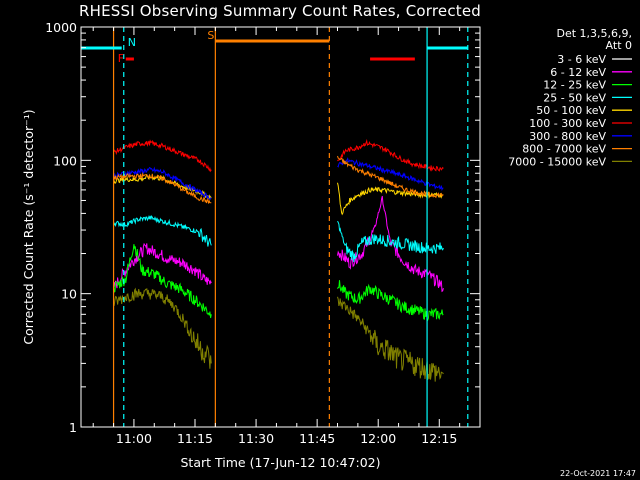  I want to click on legend-entry-label: 300 - 800 keV, so click(567, 136).